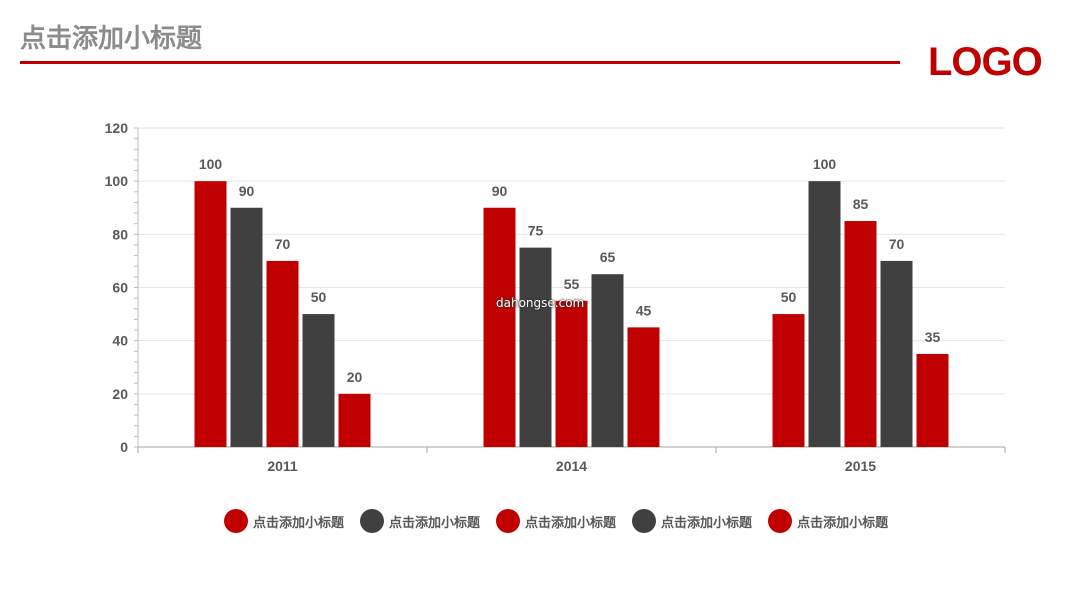 This screenshot has height=606, width=1080. I want to click on data-label: 55, so click(572, 284).